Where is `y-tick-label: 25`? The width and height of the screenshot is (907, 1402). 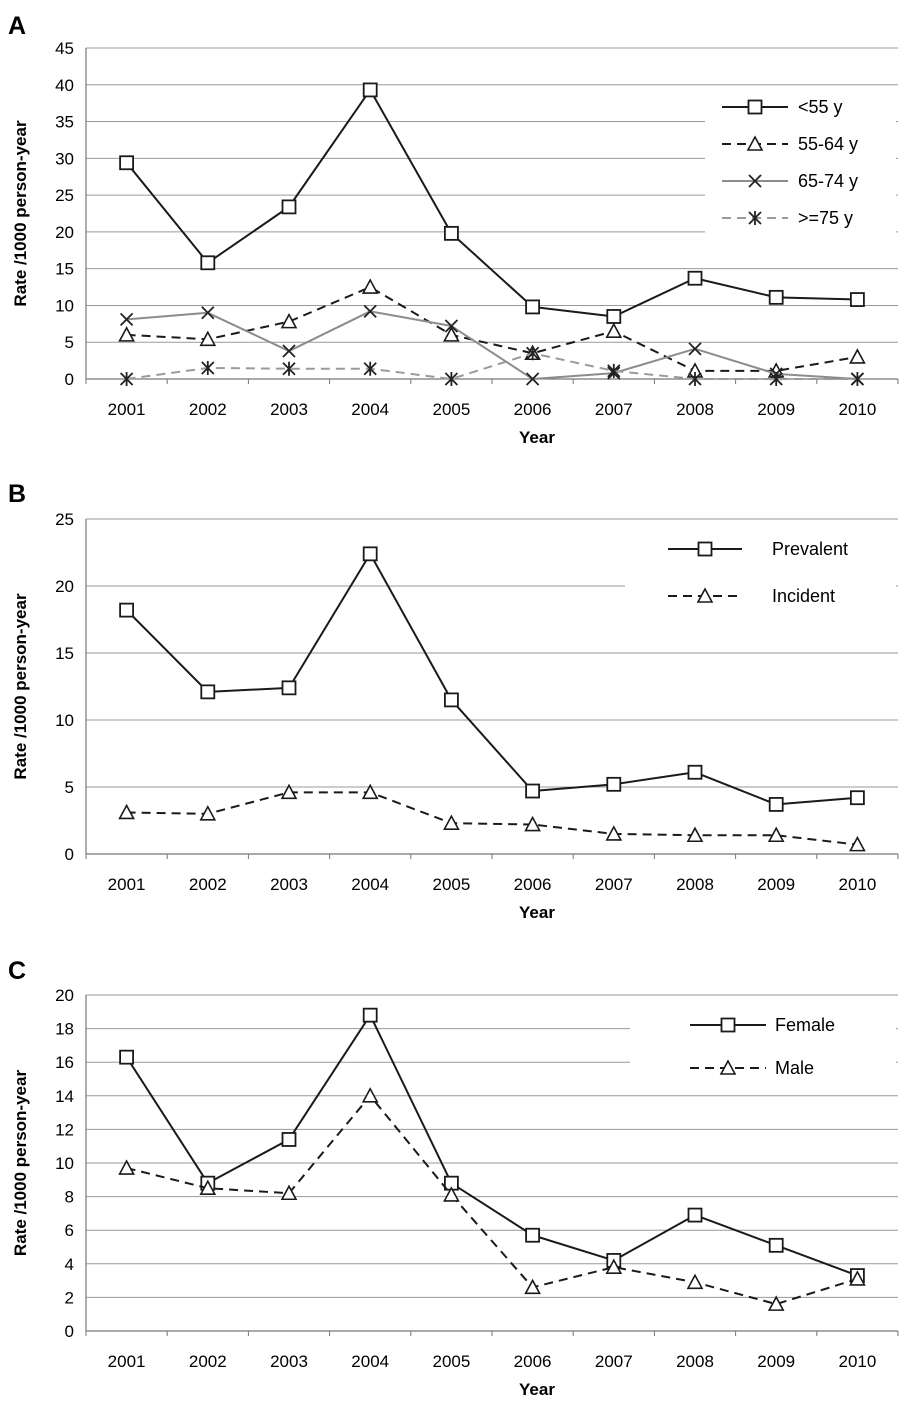 y-tick-label: 25 is located at coordinates (64, 195).